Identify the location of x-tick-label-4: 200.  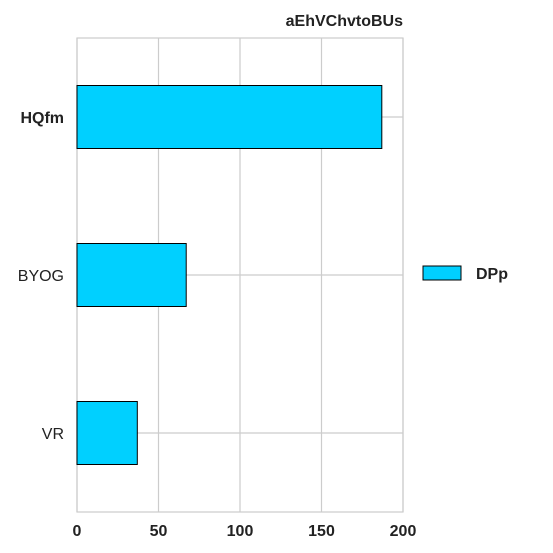
(403, 531).